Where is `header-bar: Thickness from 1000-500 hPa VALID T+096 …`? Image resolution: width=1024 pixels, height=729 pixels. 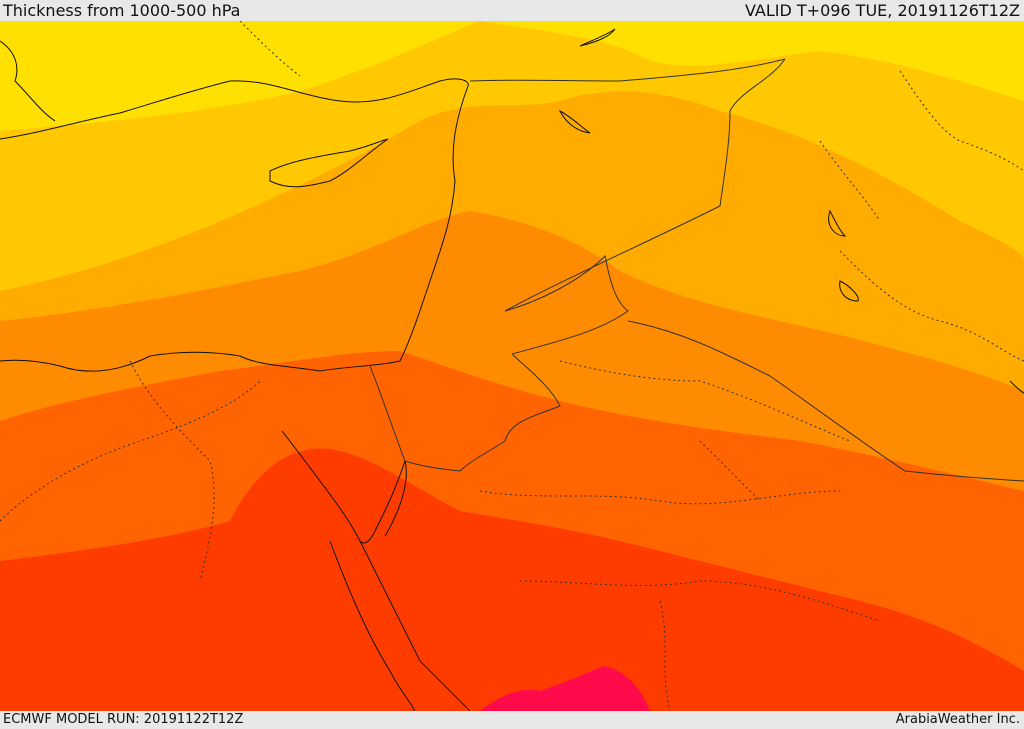
header-bar: Thickness from 1000-500 hPa VALID T+096 … is located at coordinates (512, 10).